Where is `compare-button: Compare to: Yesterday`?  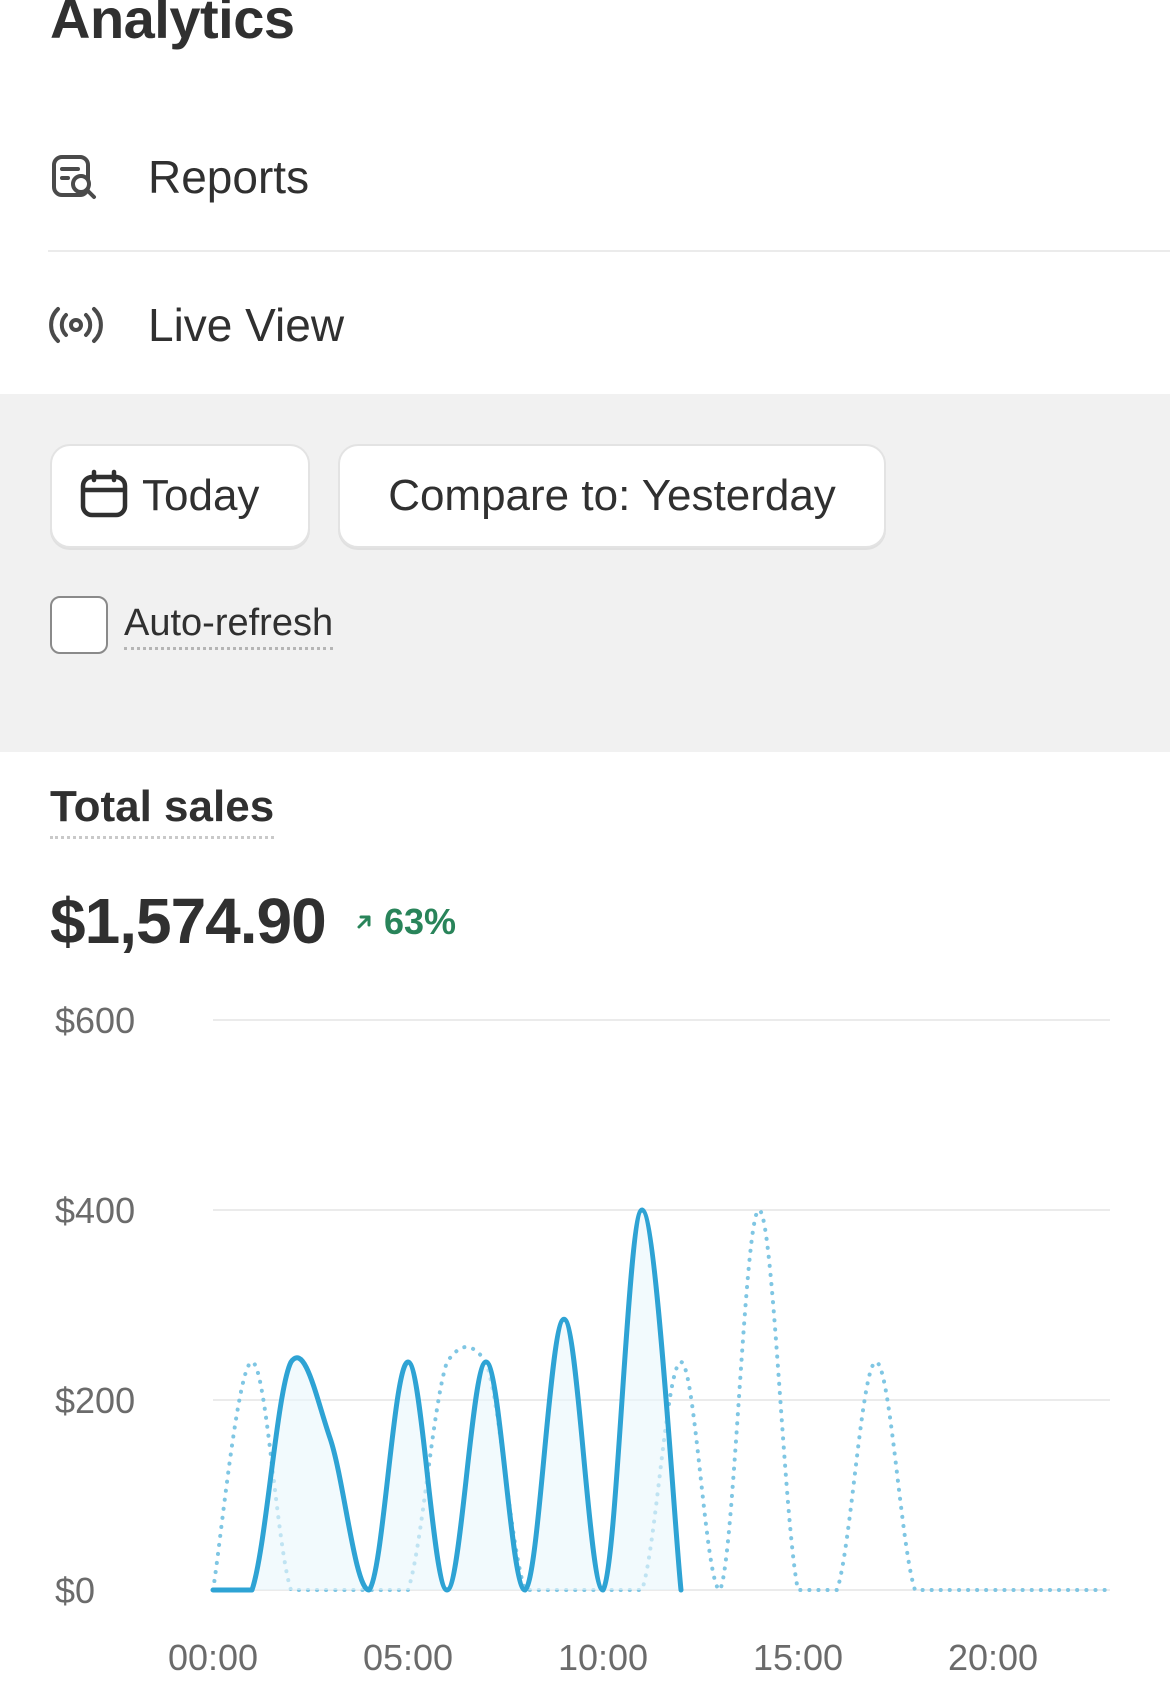 compare-button: Compare to: Yesterday is located at coordinates (612, 496).